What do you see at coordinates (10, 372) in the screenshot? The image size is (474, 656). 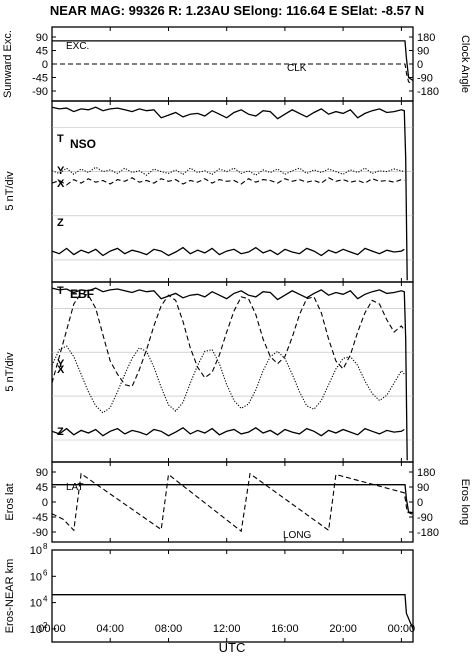 I see `ebf-ylabel: 5 nT/div` at bounding box center [10, 372].